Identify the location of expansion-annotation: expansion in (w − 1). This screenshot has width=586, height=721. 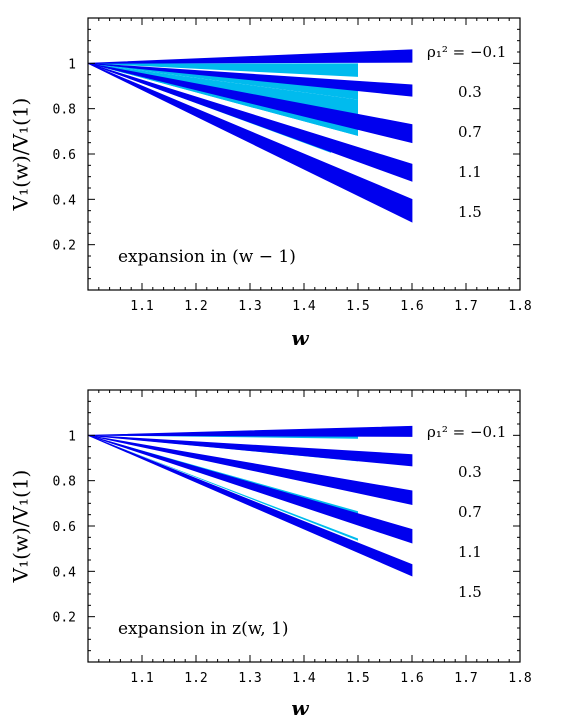
(207, 257).